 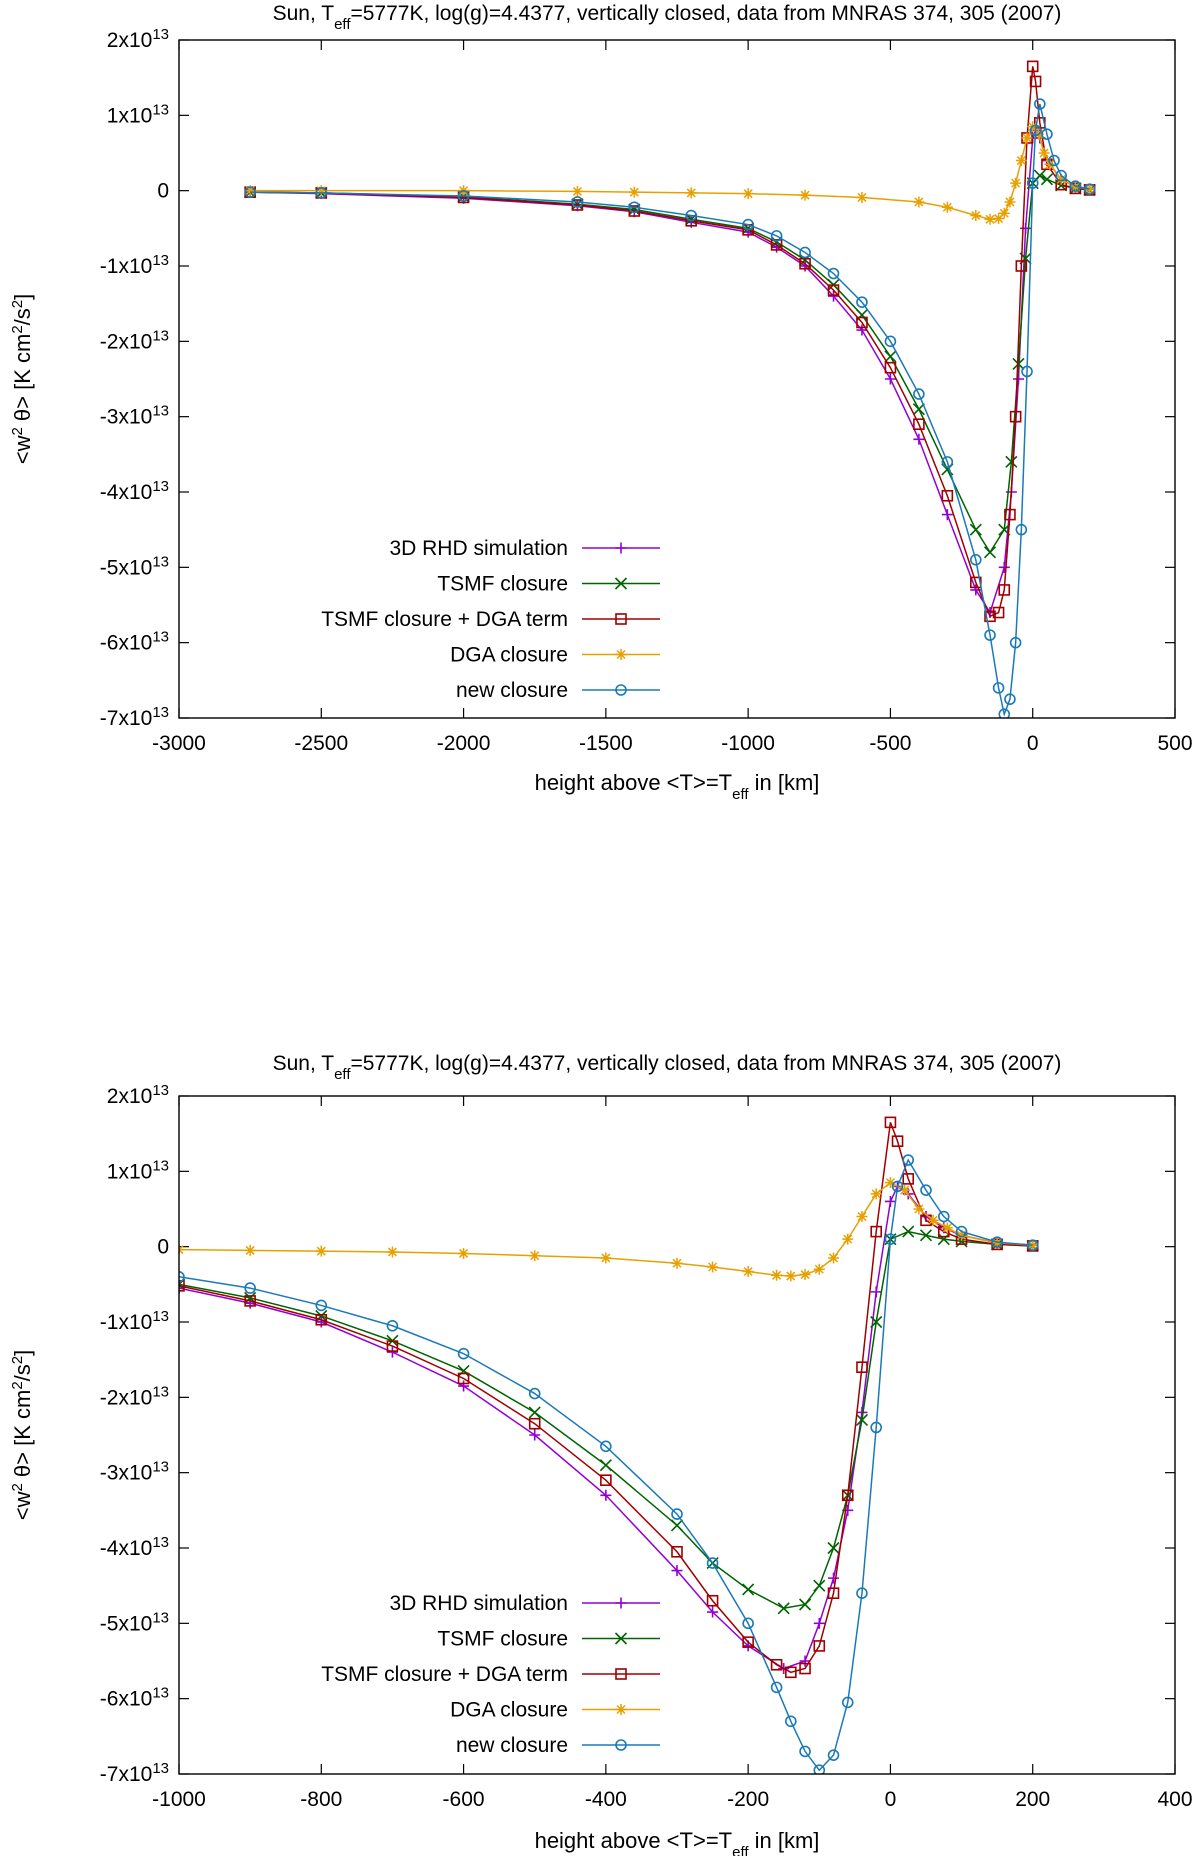 I want to click on y-tick-label: 2x10¹³, so click(x=138, y=39).